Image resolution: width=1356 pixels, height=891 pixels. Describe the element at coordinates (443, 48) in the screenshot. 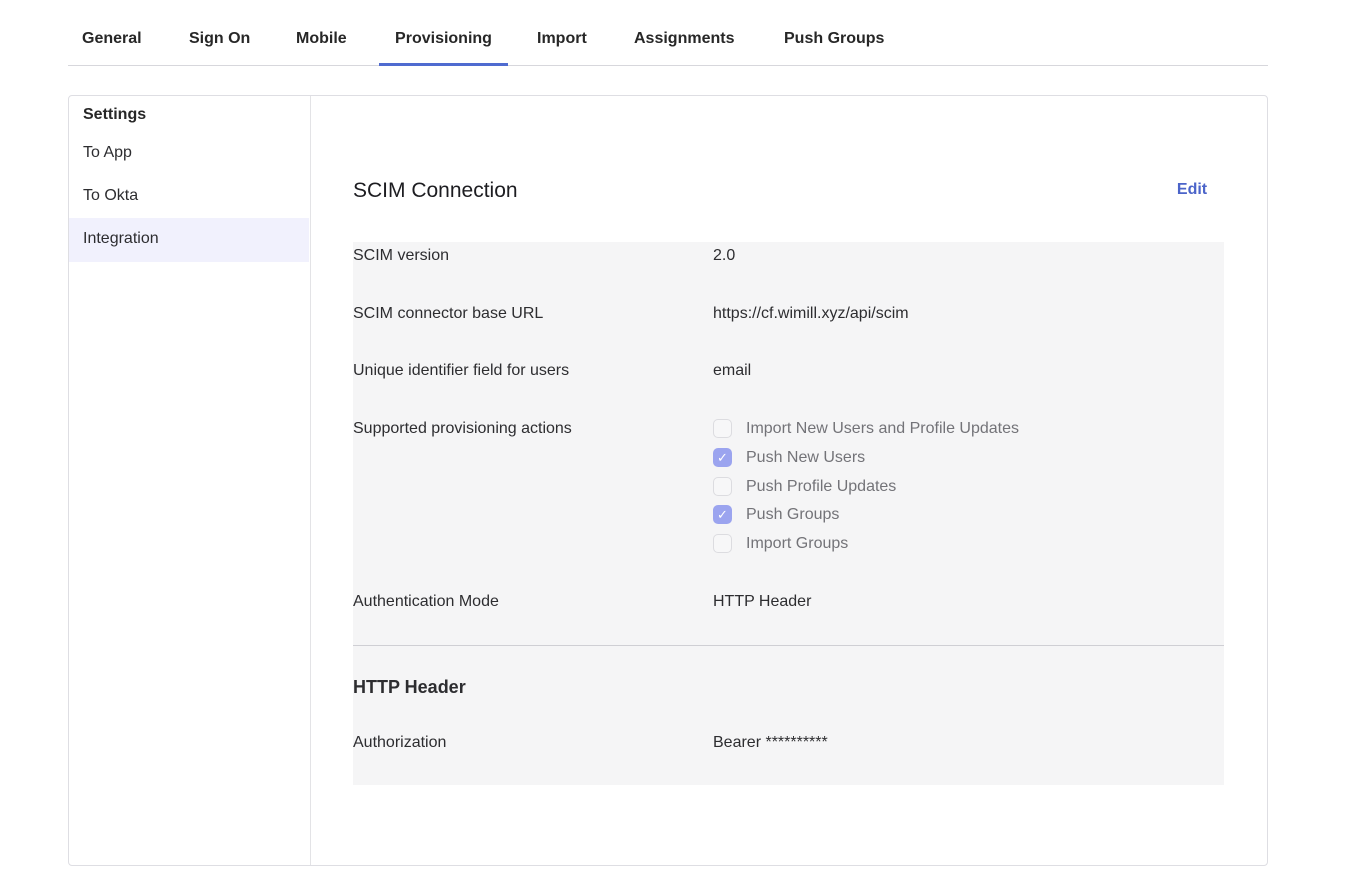

I see `tab-provisioning: Provisioning` at that location.